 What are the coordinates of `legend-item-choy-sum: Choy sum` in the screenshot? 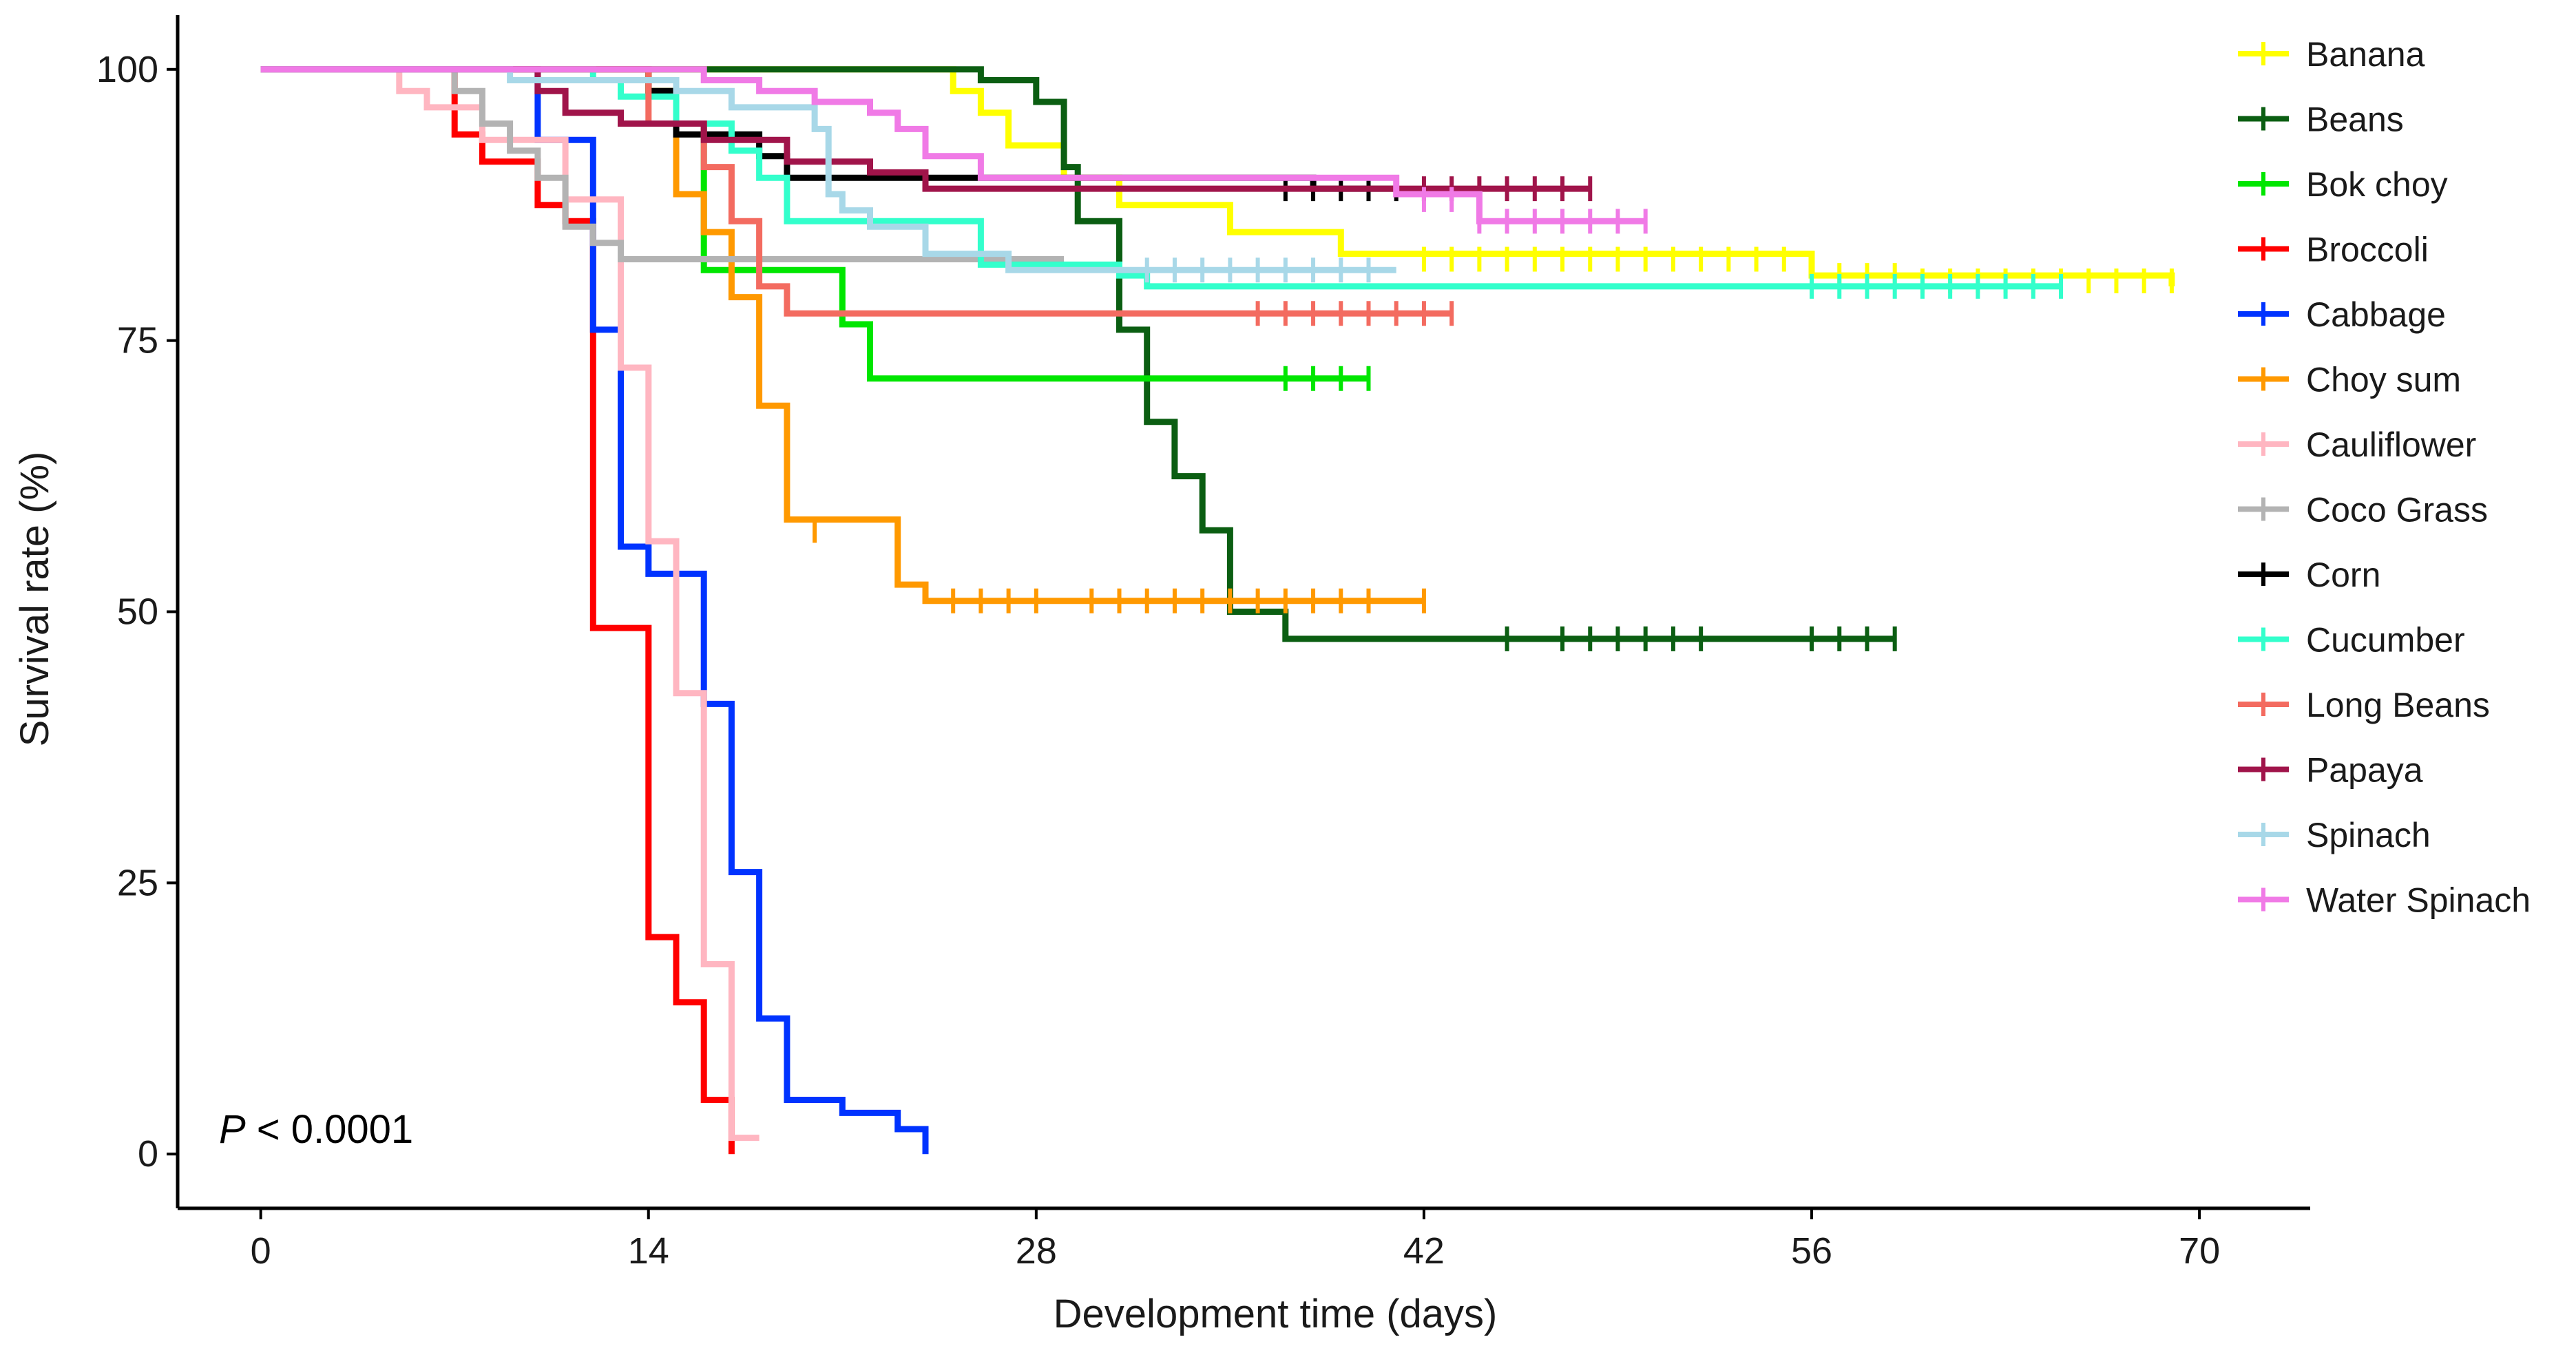 It's located at (2349, 380).